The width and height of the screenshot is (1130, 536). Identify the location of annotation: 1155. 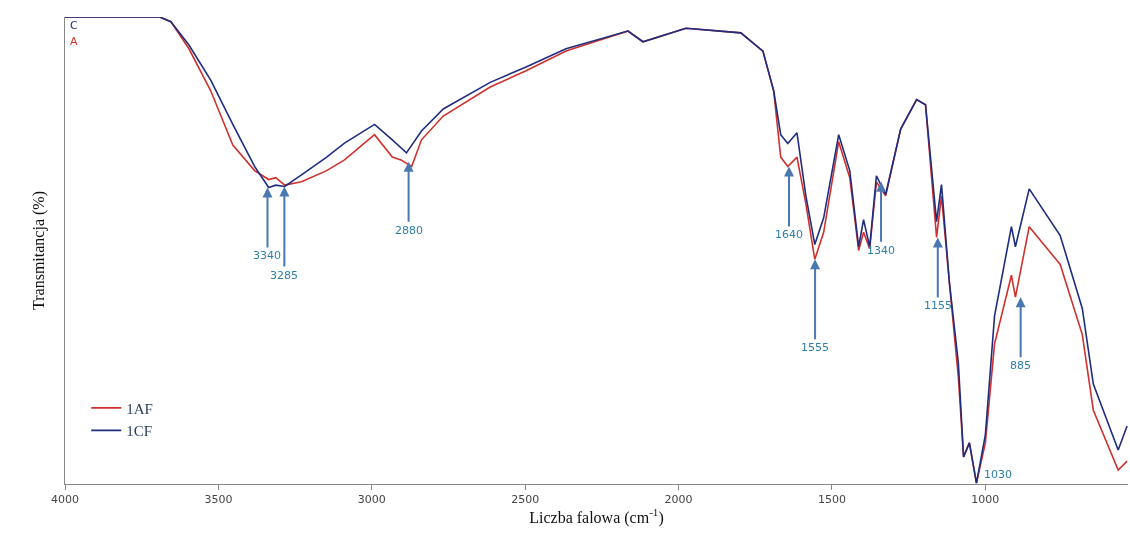
(938, 305).